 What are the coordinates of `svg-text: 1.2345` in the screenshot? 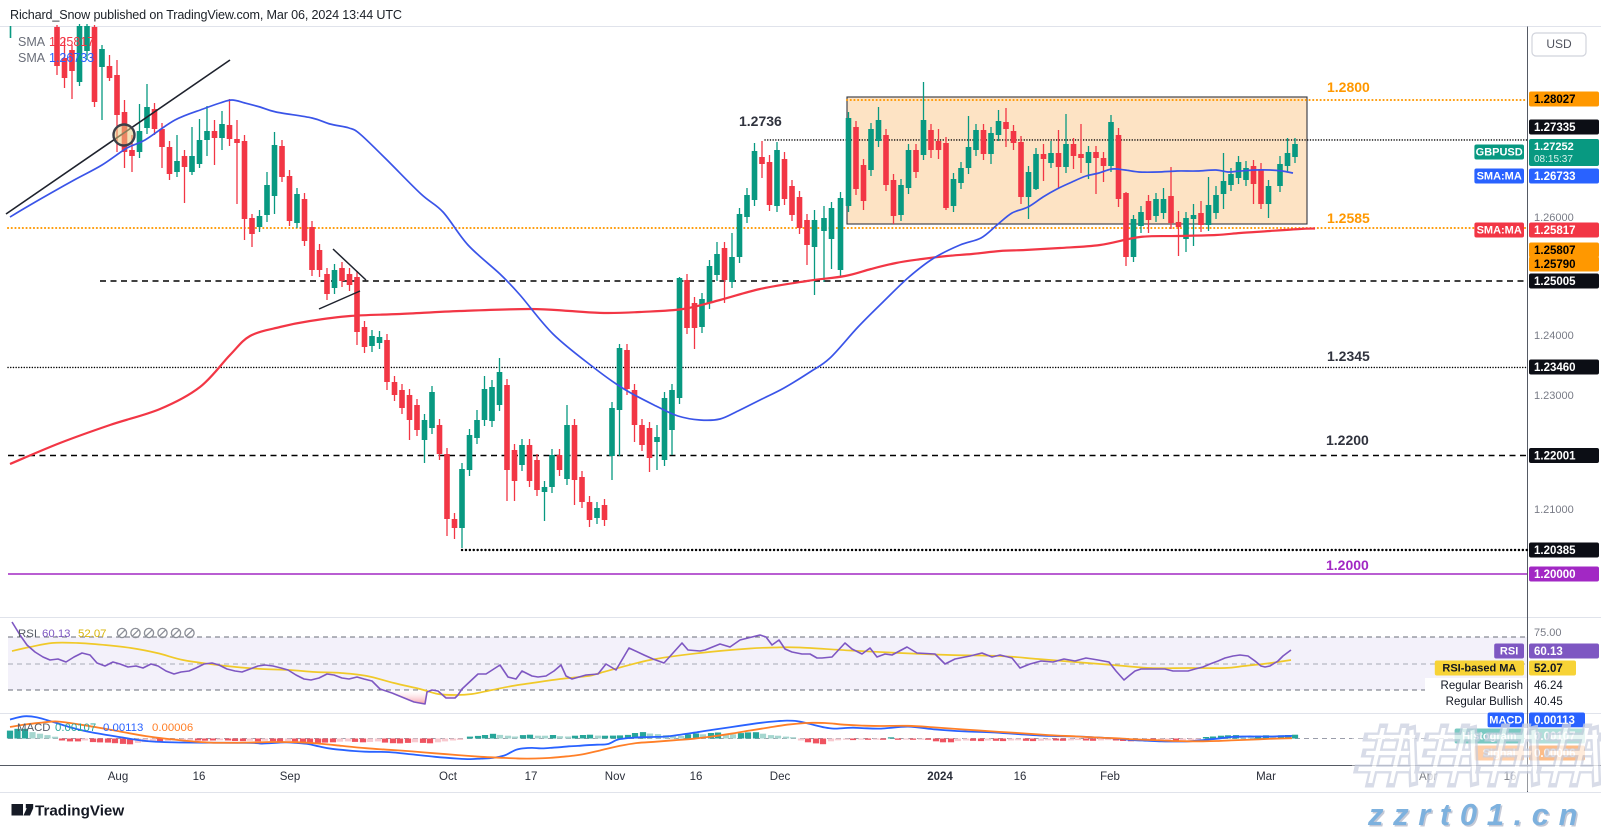 It's located at (1348, 356).